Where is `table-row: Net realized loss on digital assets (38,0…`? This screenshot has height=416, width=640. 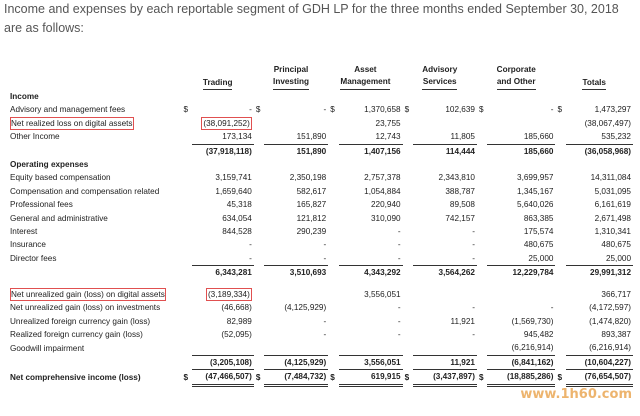 table-row: Net realized loss on digital assets (38,0… is located at coordinates (320, 123).